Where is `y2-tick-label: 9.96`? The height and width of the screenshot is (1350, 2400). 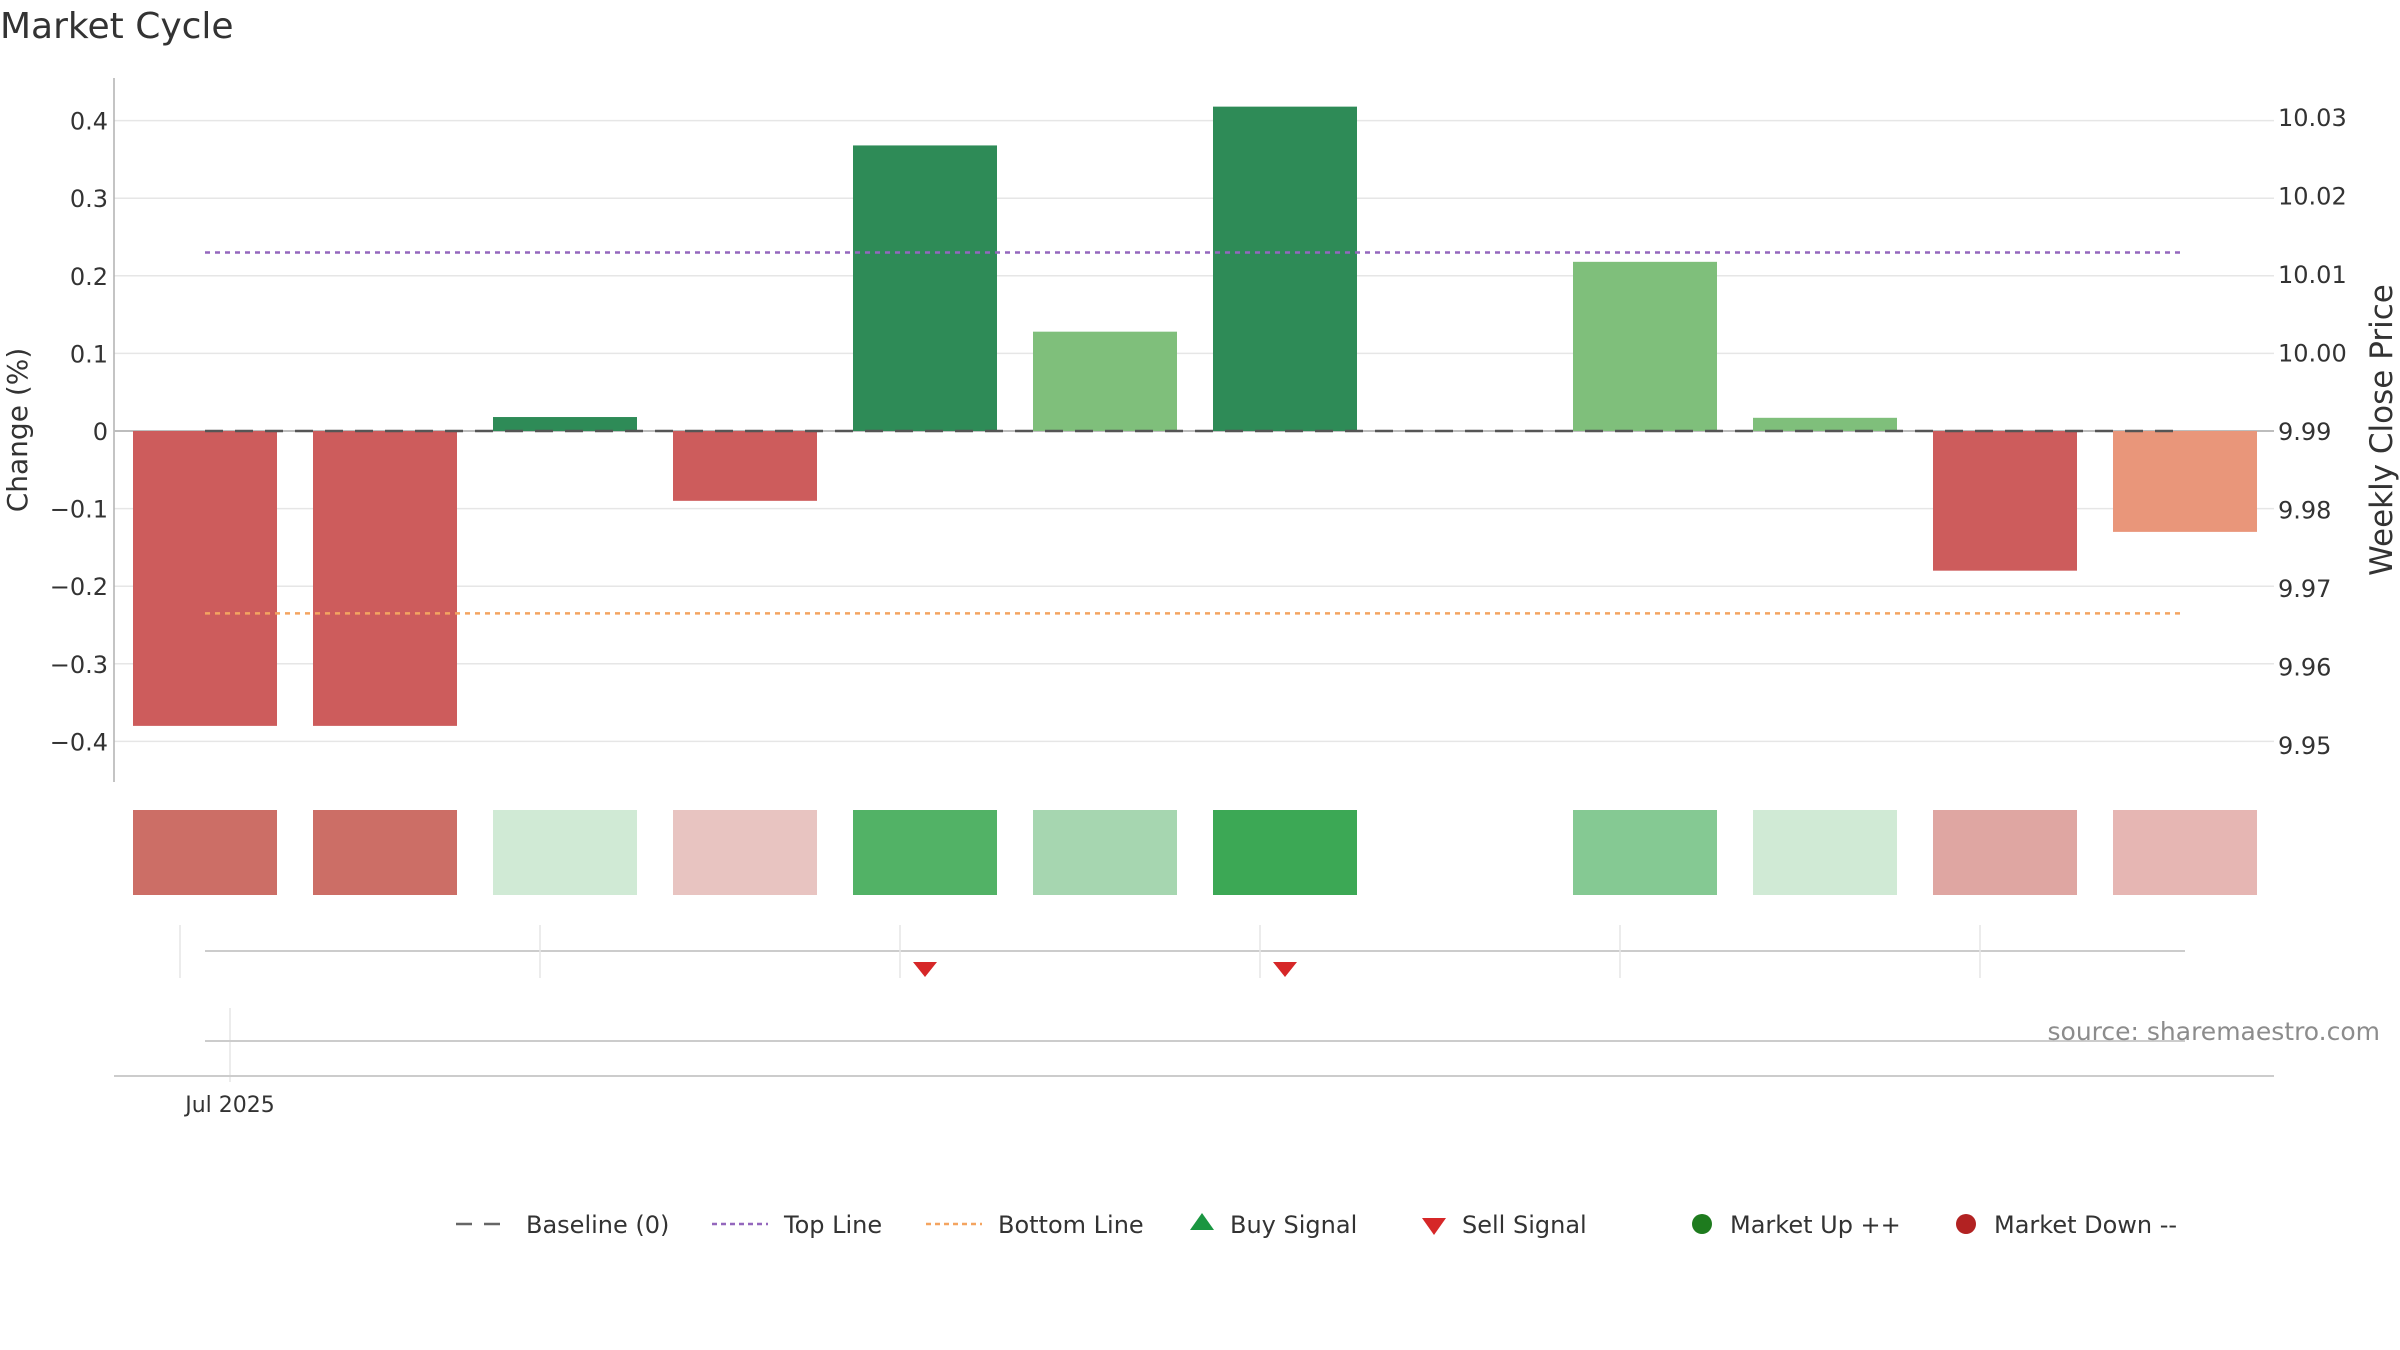
y2-tick-label: 9.96 is located at coordinates (2304, 668).